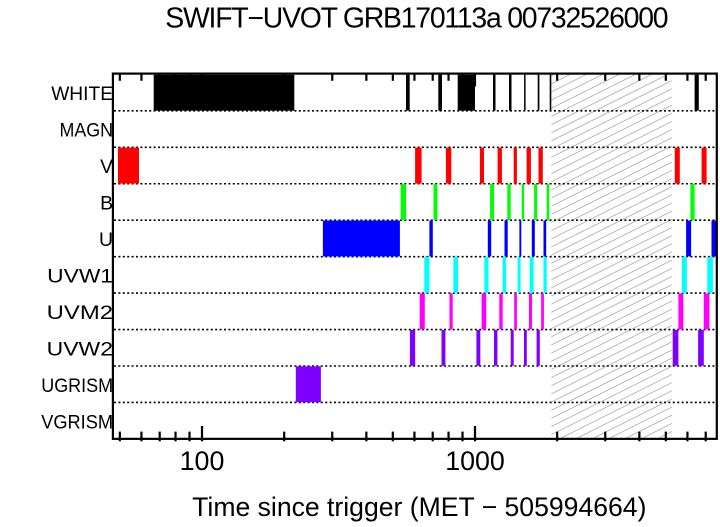 The image size is (720, 527). Describe the element at coordinates (80, 349) in the screenshot. I see `svg-text: UVW2` at that location.